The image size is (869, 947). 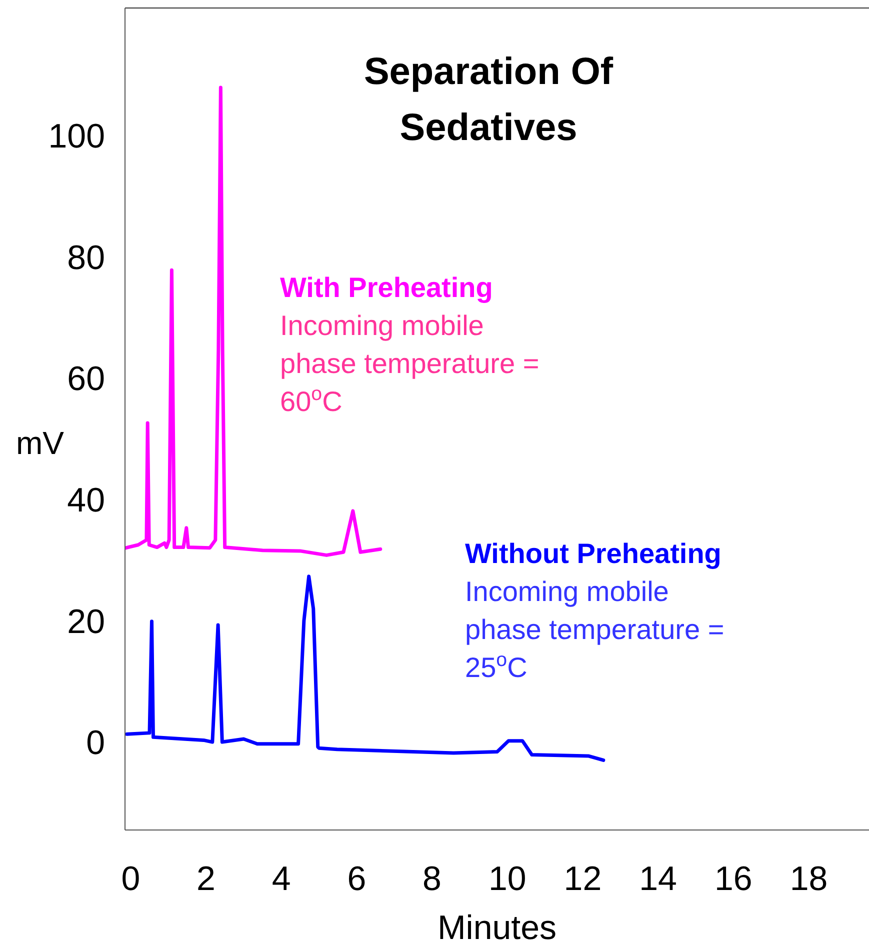 What do you see at coordinates (733, 879) in the screenshot?
I see `x-tick-label: 16` at bounding box center [733, 879].